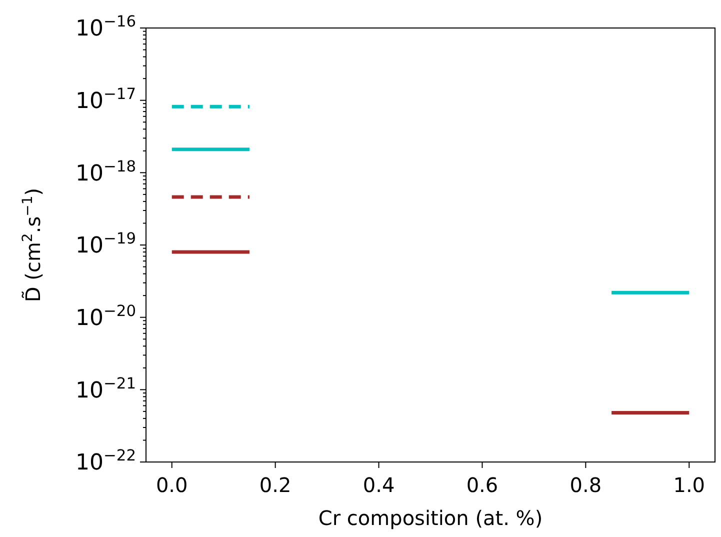 The image size is (721, 537). I want to click on x-tick-label: 1.0, so click(689, 485).